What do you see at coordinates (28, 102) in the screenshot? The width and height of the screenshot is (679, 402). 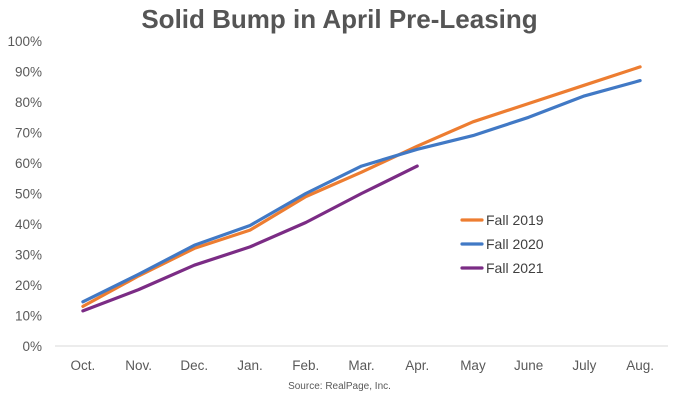 I see `y-tick-label: 80%` at bounding box center [28, 102].